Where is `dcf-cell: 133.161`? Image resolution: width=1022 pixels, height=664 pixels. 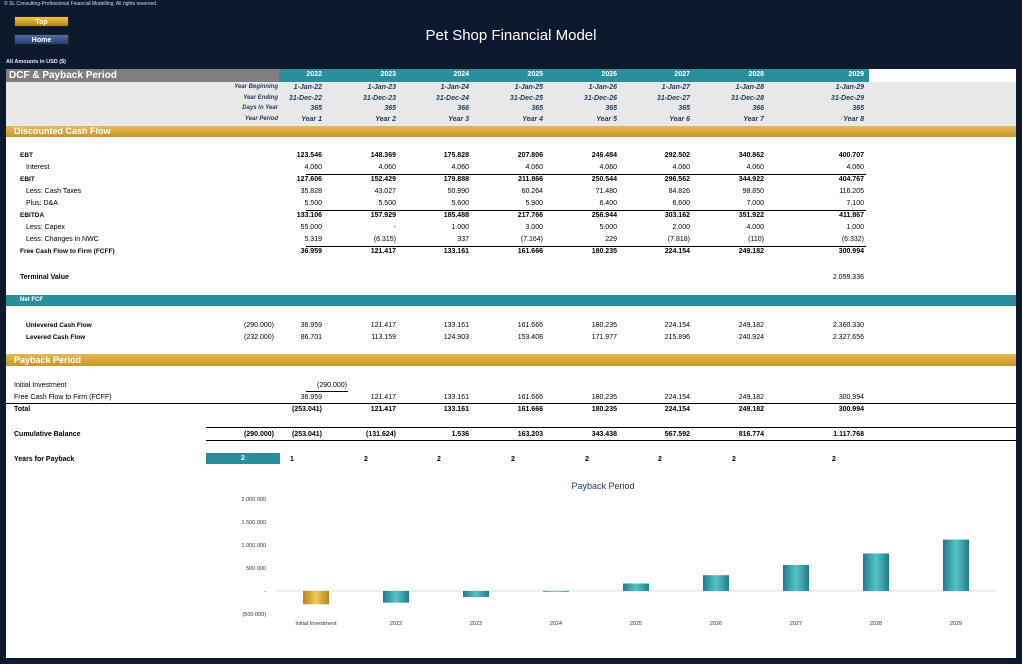 dcf-cell: 133.161 is located at coordinates (456, 251).